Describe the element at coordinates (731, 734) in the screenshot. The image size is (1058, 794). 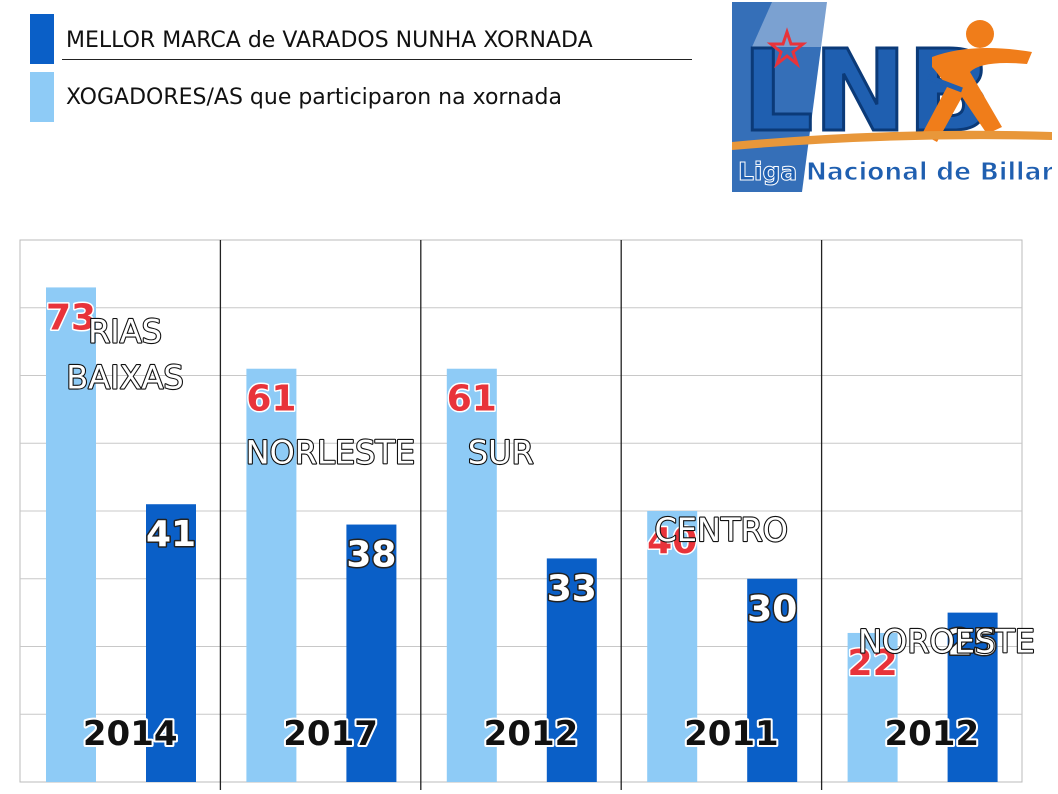
I see `year-label: 2011` at that location.